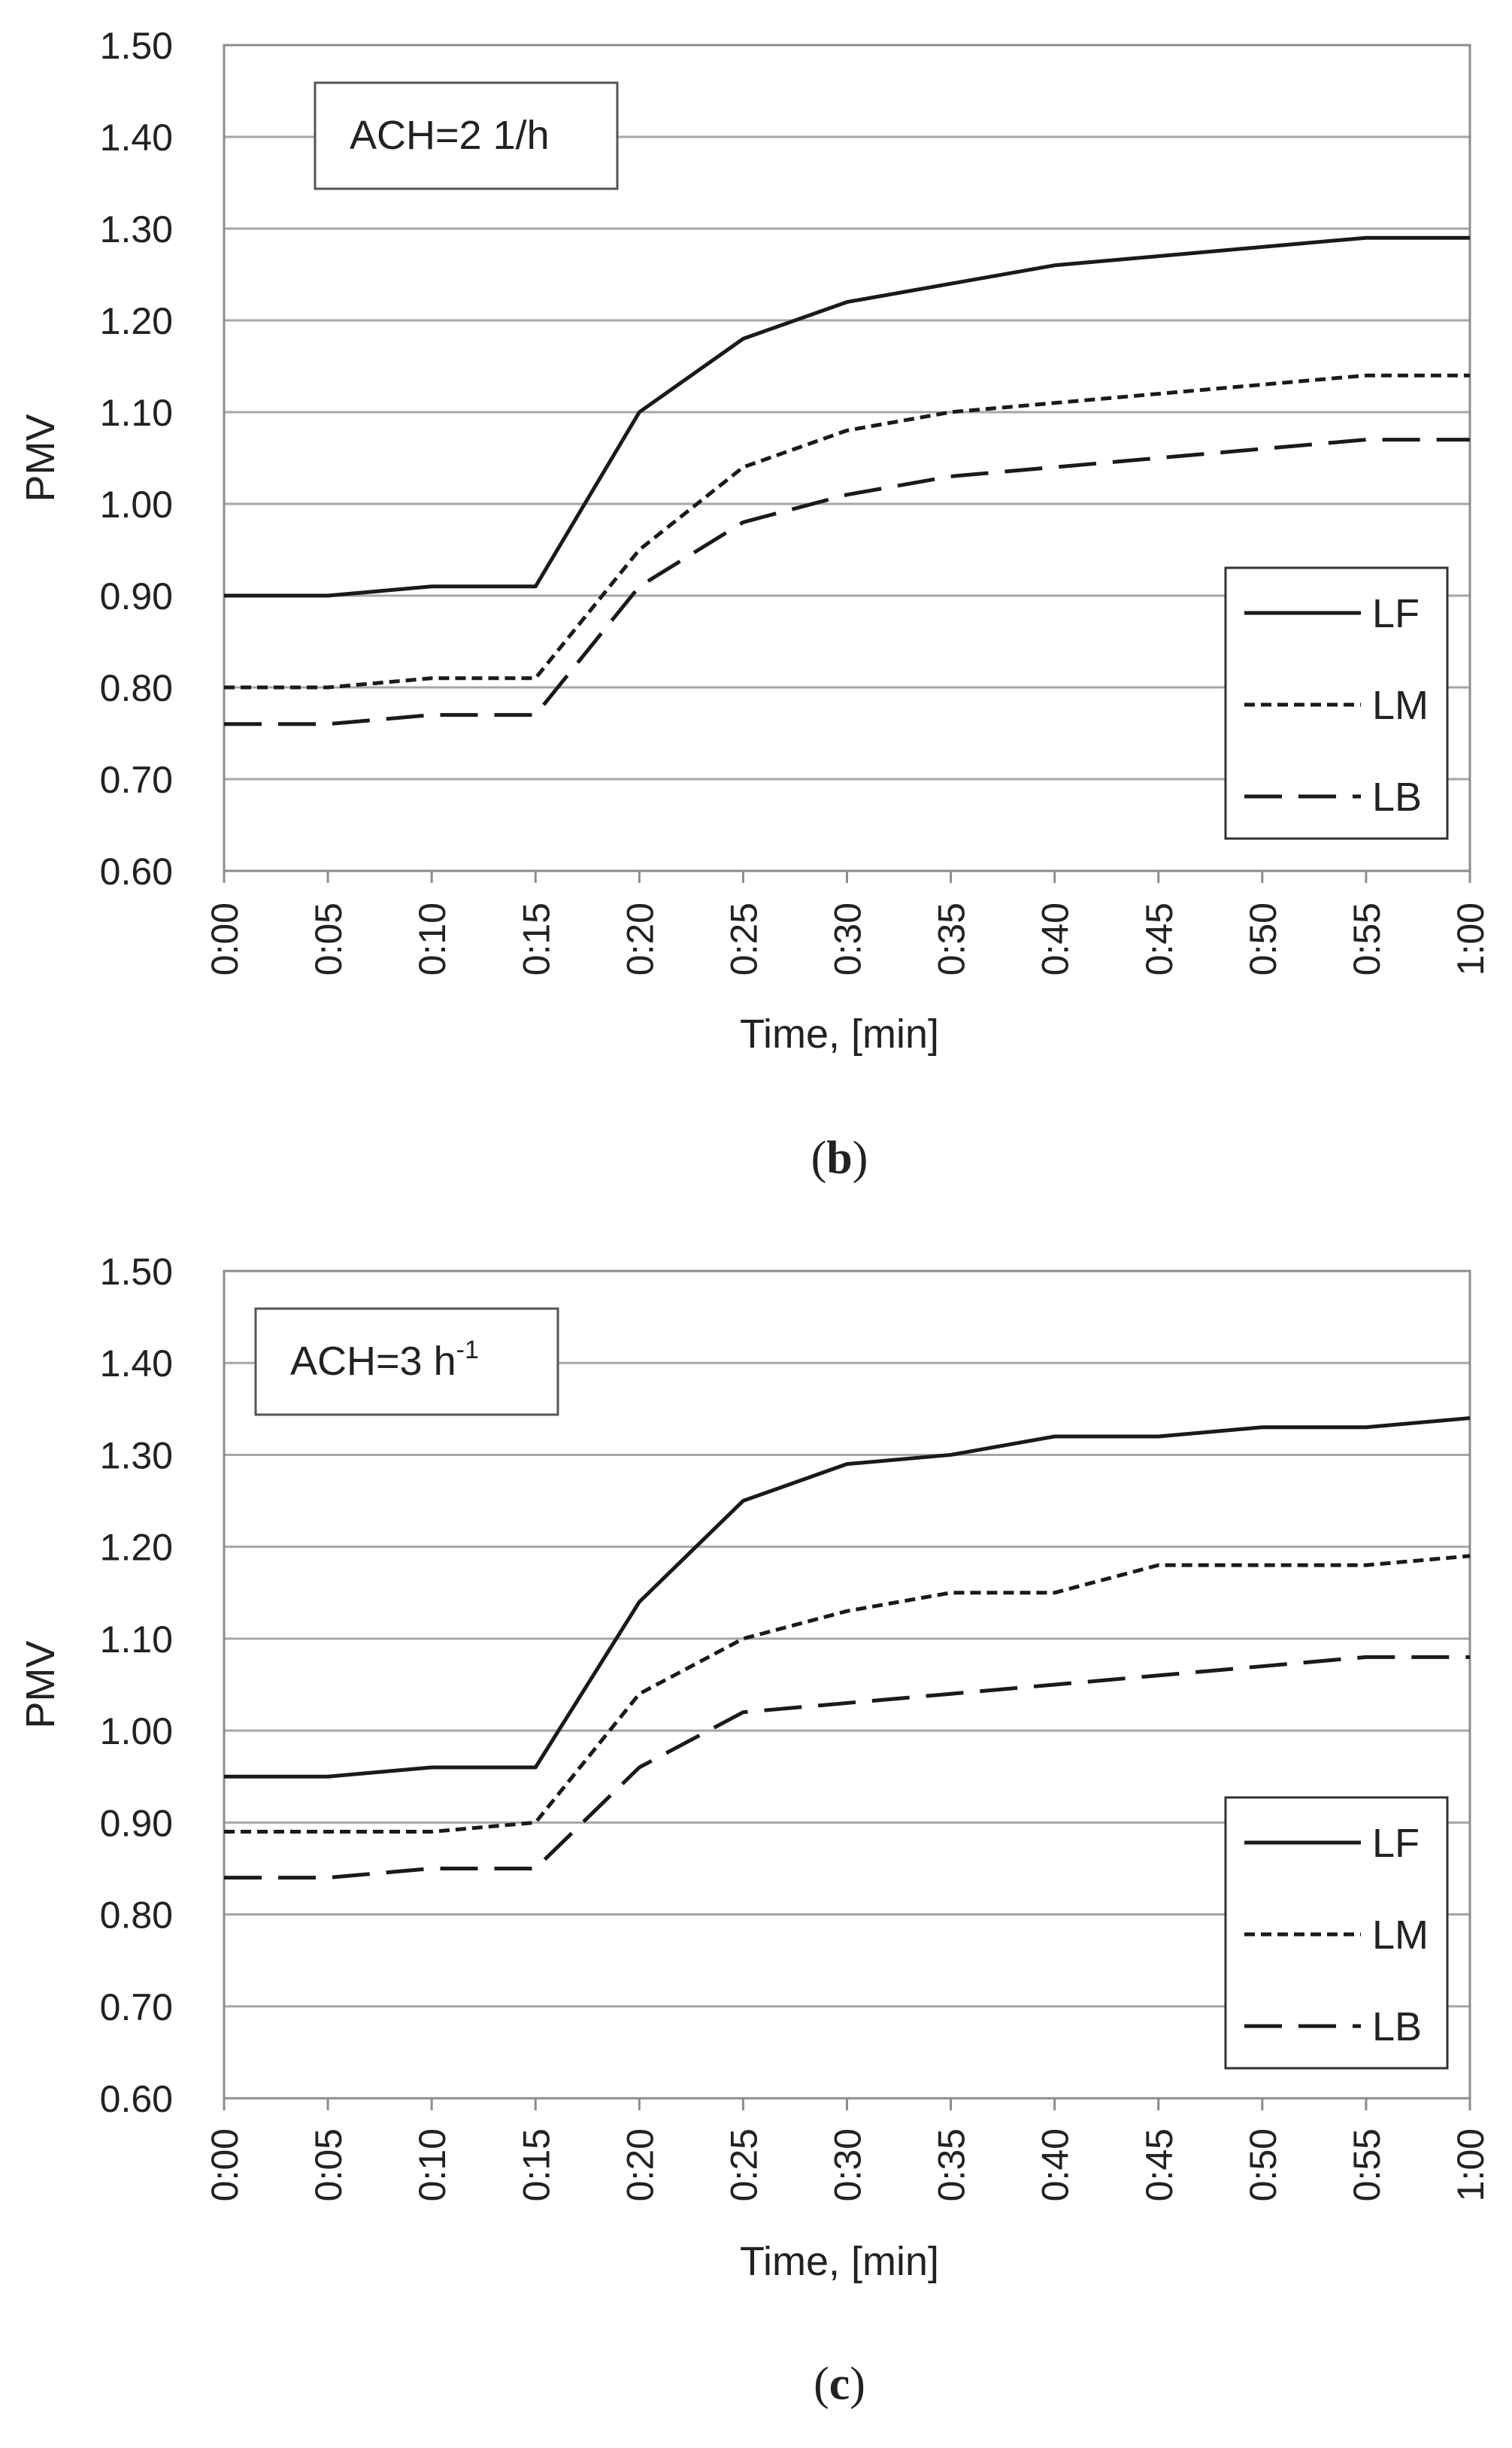  What do you see at coordinates (450, 135) in the screenshot?
I see `annotation-text: ACH=2 1/h` at bounding box center [450, 135].